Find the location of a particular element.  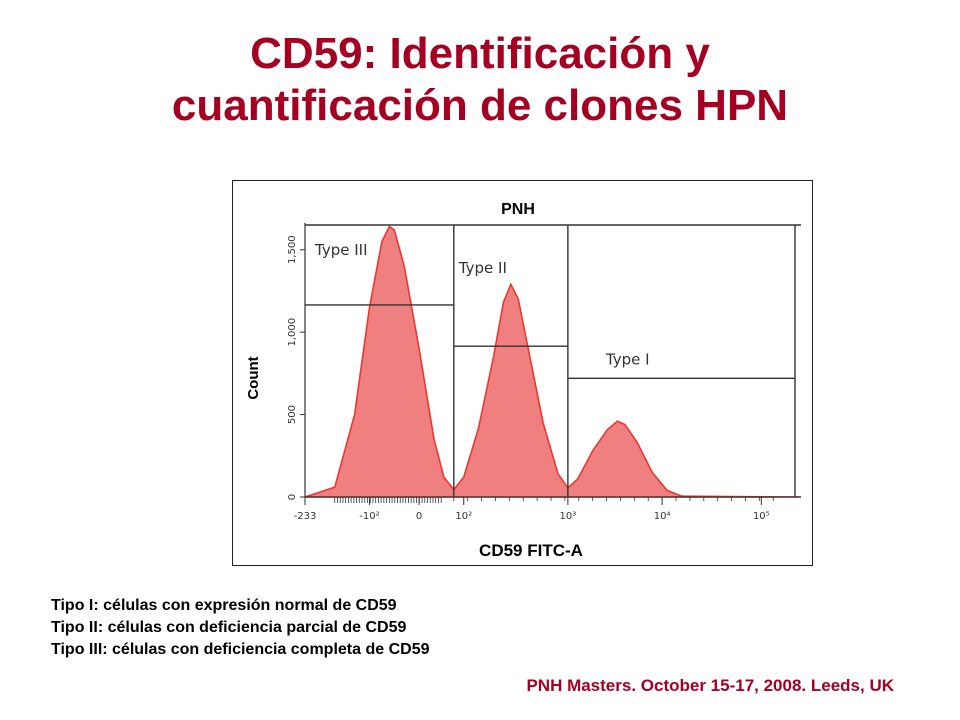

x-tick-label: 10⁴ is located at coordinates (662, 516).